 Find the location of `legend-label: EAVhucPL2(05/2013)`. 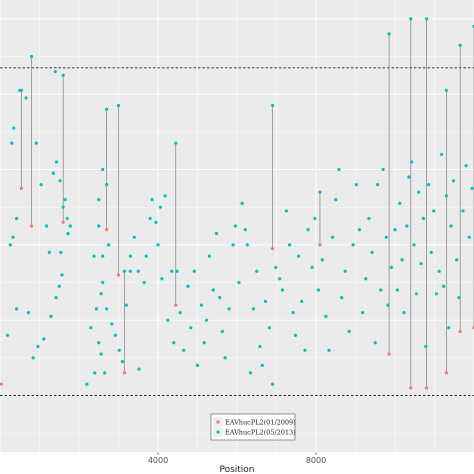

legend-label: EAVhucPL2(05/2013) is located at coordinates (260, 432).